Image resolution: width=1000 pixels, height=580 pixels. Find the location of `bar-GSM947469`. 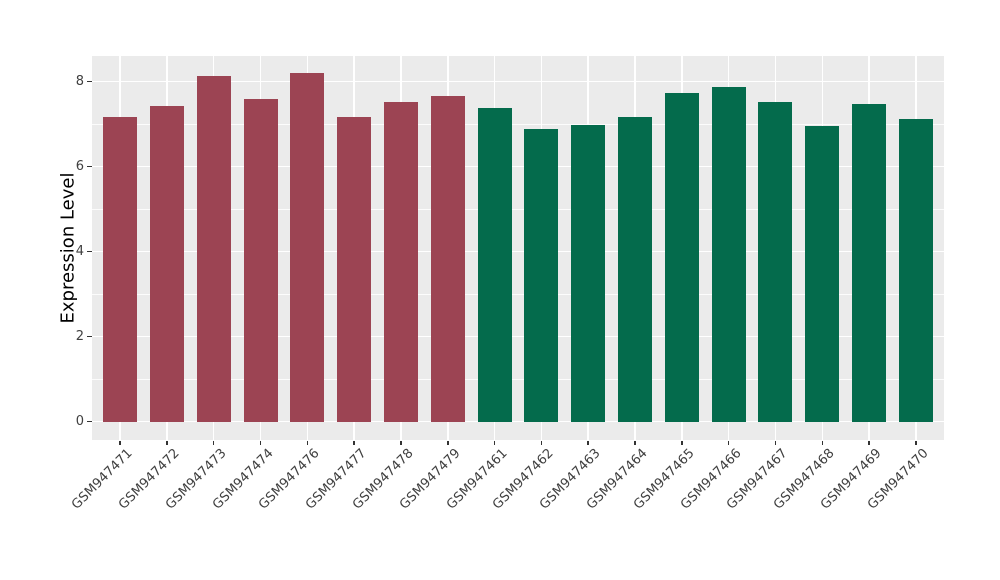

bar-GSM947469 is located at coordinates (869, 263).